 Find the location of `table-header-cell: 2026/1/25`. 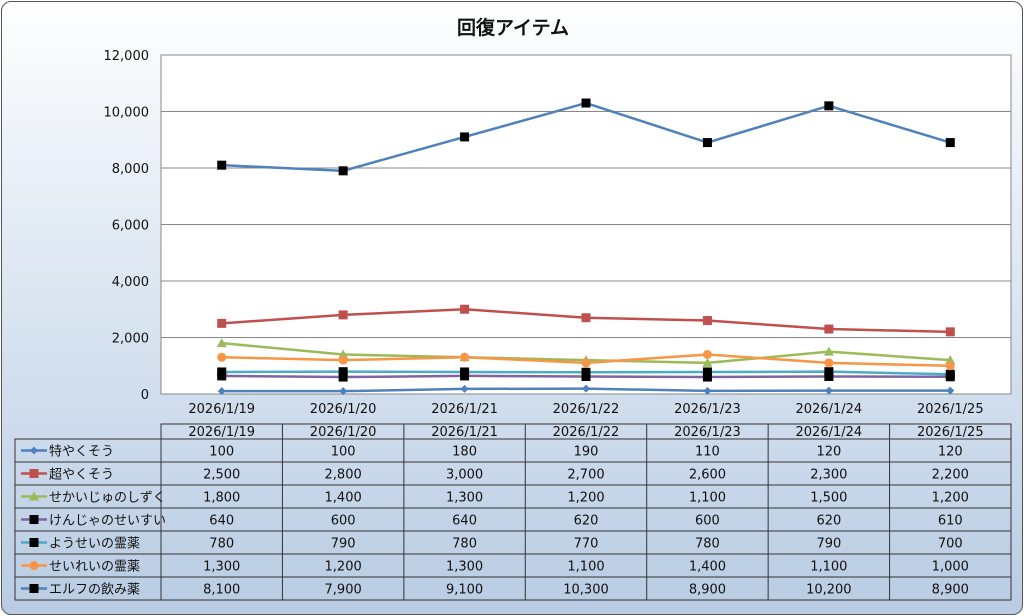

table-header-cell: 2026/1/25 is located at coordinates (950, 432).